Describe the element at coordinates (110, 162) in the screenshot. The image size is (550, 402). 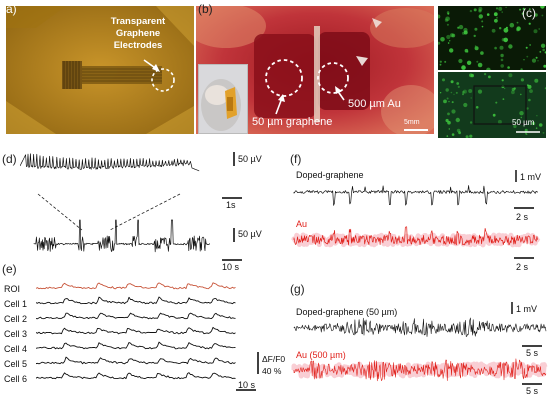
I see `panel-d-top-trace` at that location.